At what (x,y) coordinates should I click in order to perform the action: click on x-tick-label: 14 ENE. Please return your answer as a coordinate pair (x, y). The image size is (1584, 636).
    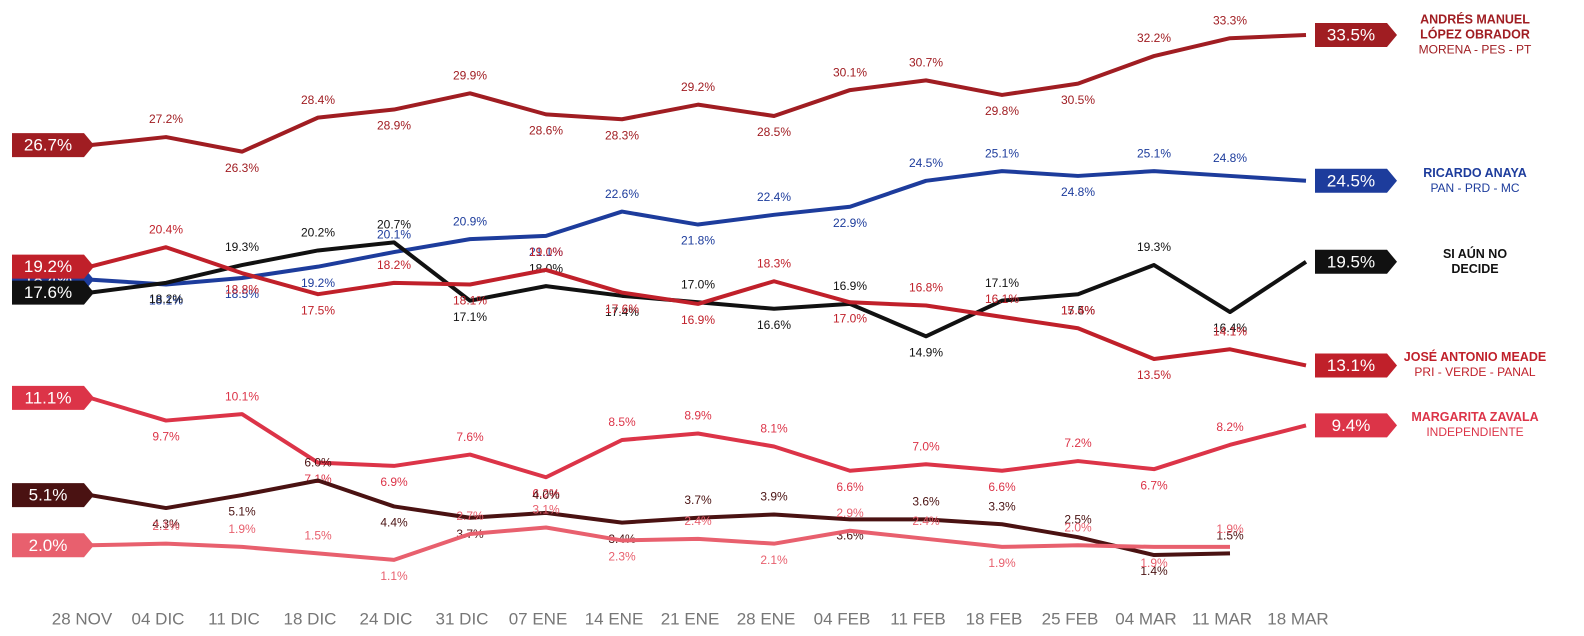
    Looking at the image, I should click on (614, 618).